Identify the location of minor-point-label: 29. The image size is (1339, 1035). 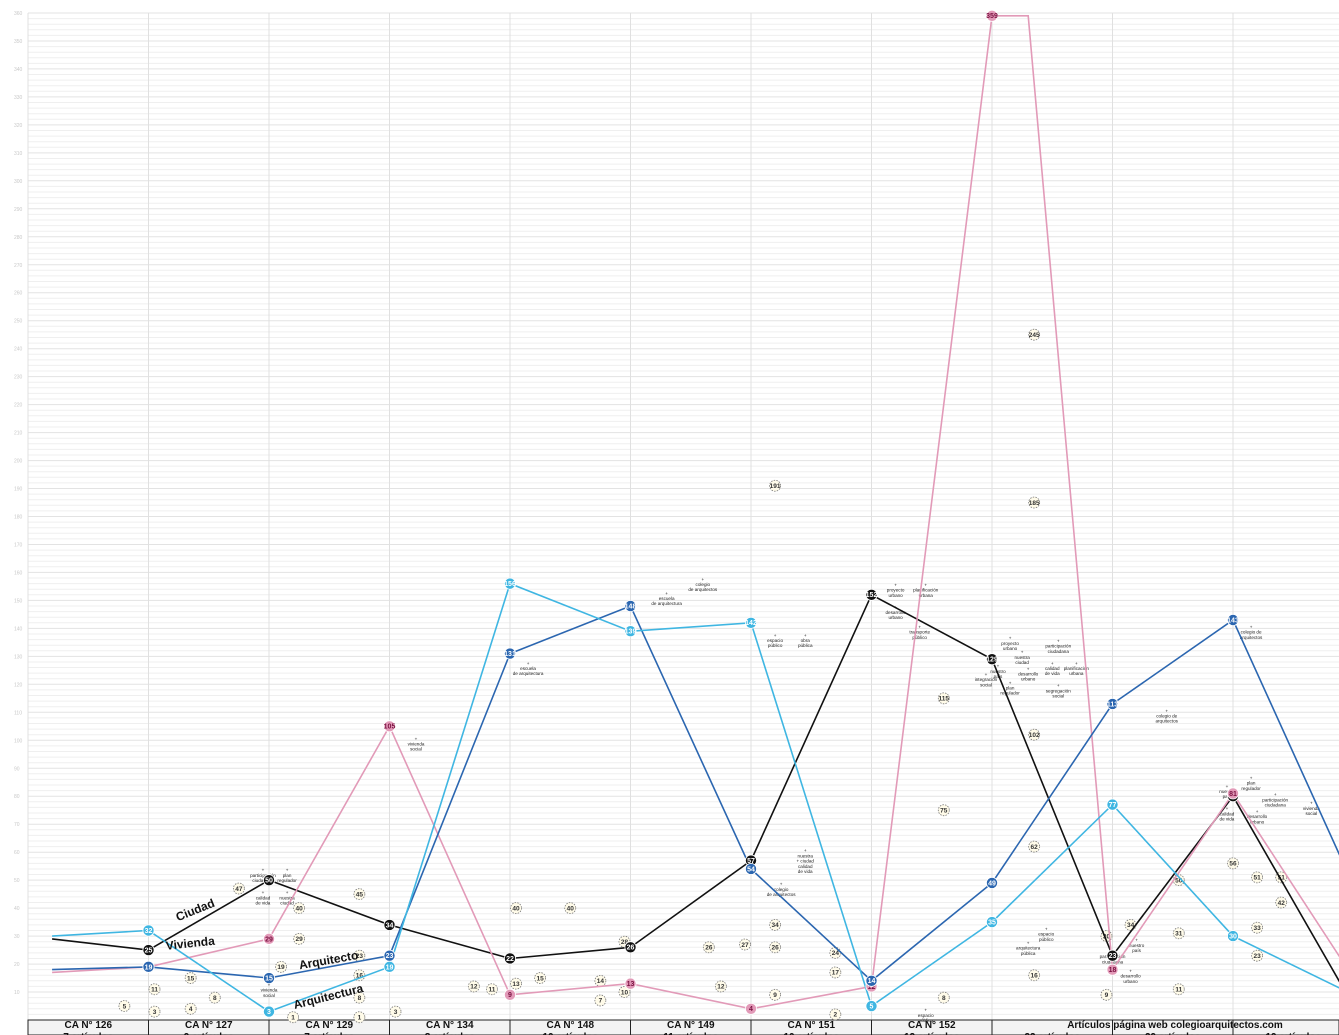
(300, 939).